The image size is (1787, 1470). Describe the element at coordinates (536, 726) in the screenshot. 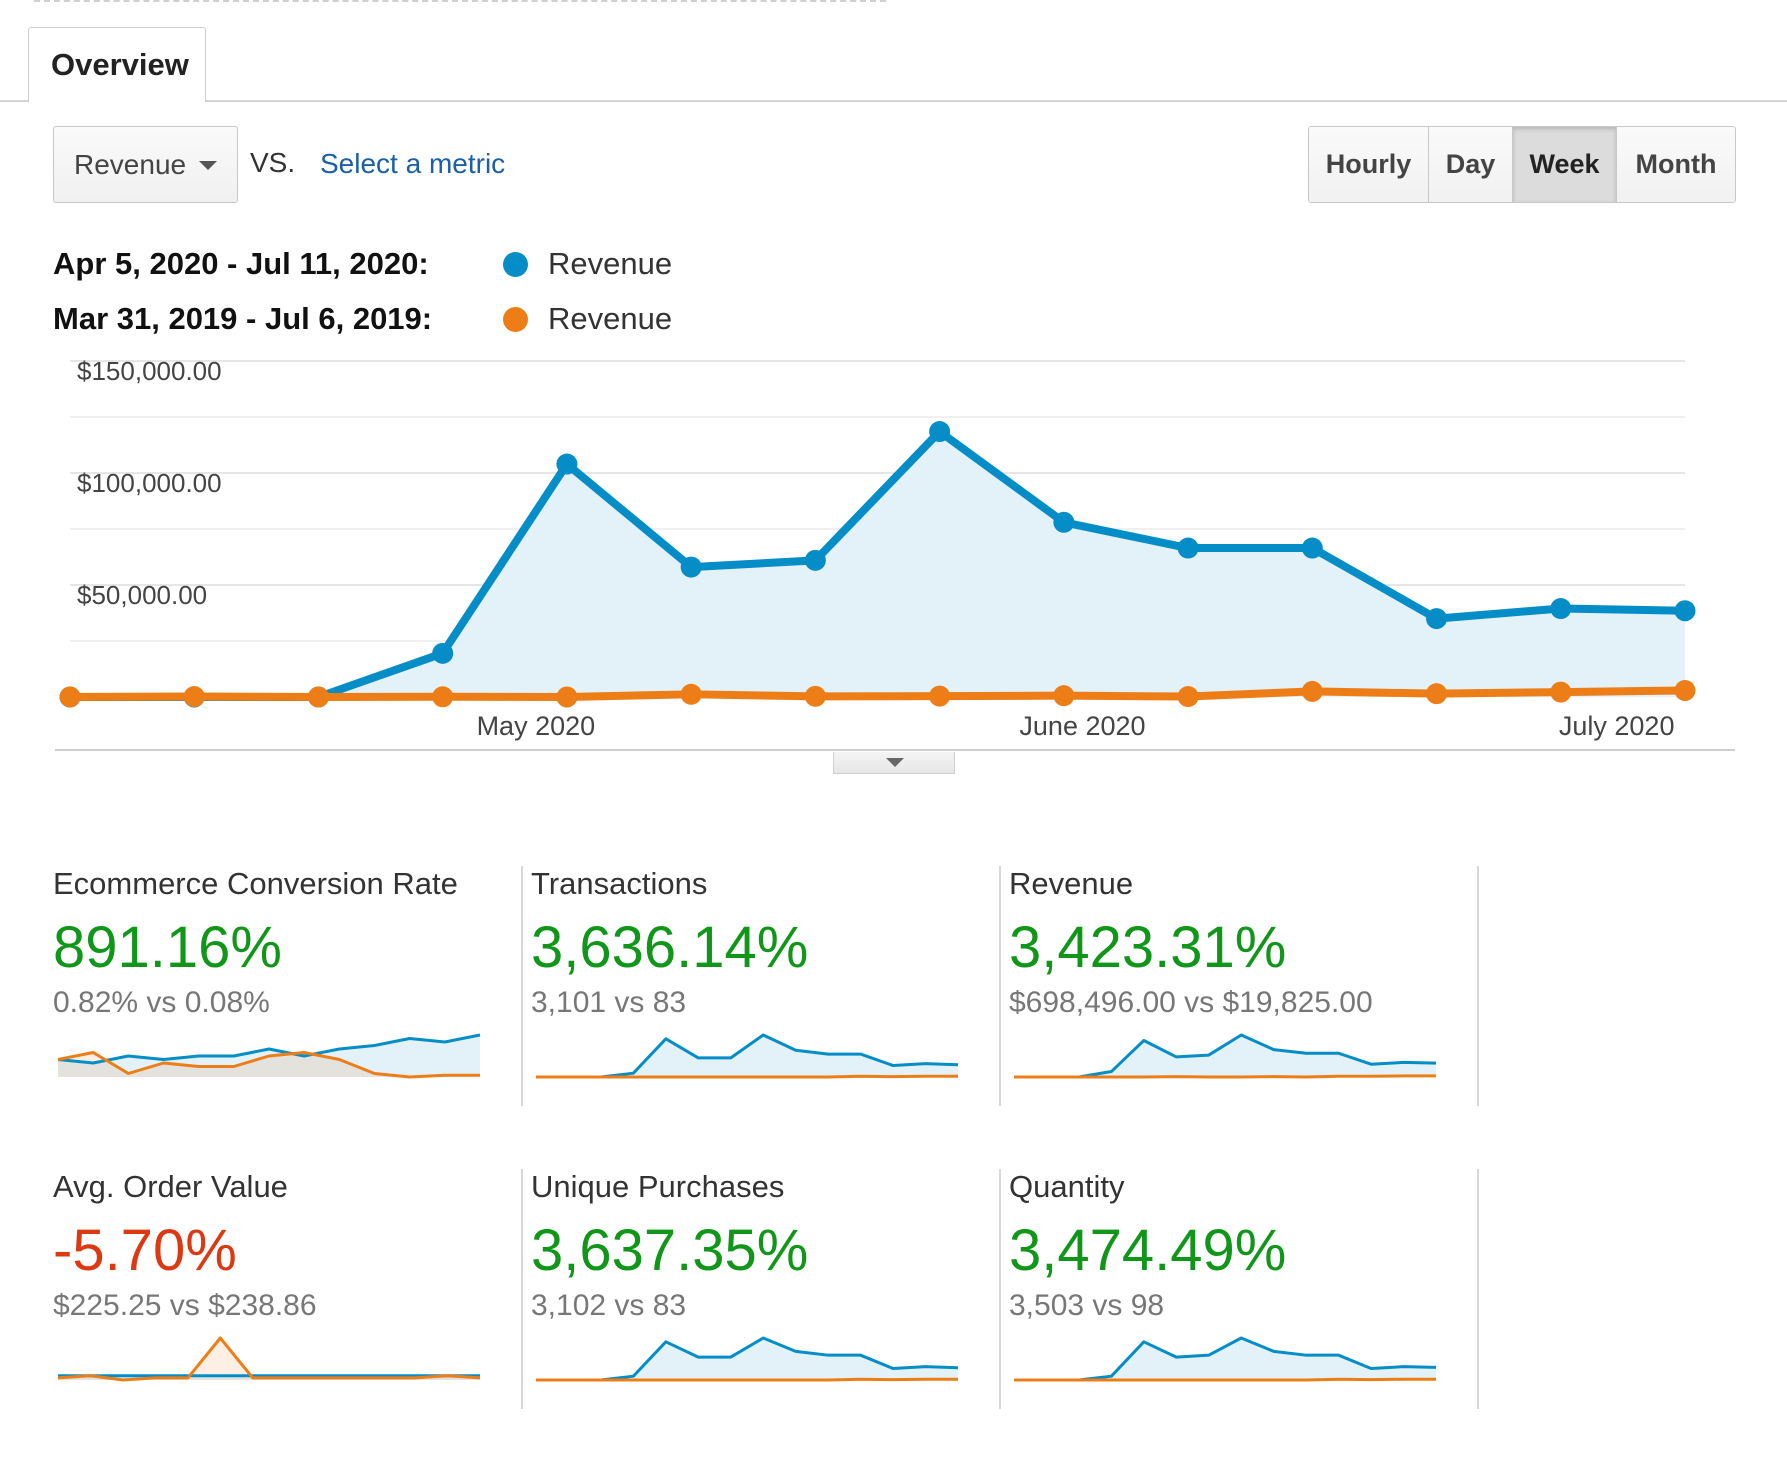

I see `x-tick-label: May 2020` at that location.